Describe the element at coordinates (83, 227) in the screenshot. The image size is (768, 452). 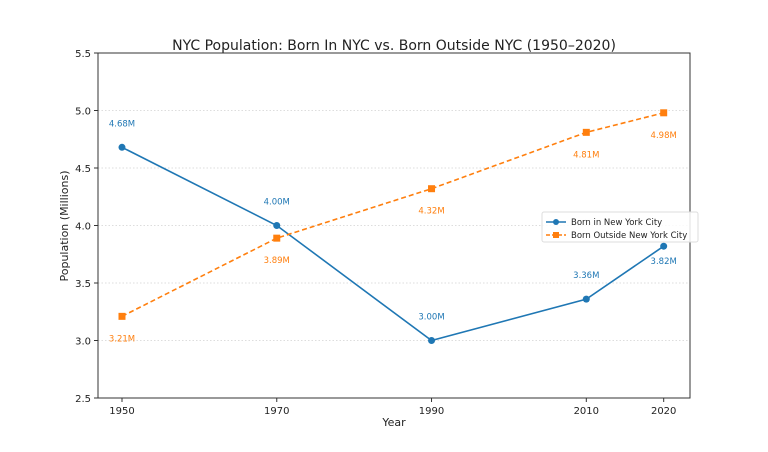
I see `y-tick-label: 4.0` at that location.